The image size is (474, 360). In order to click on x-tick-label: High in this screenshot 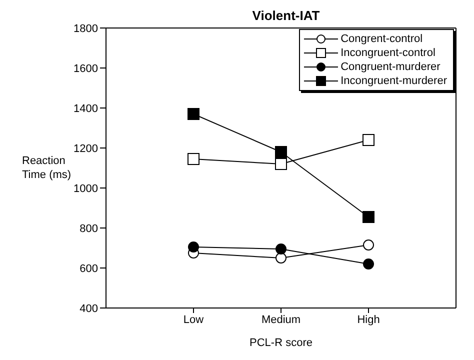, I will do `click(368, 320)`.